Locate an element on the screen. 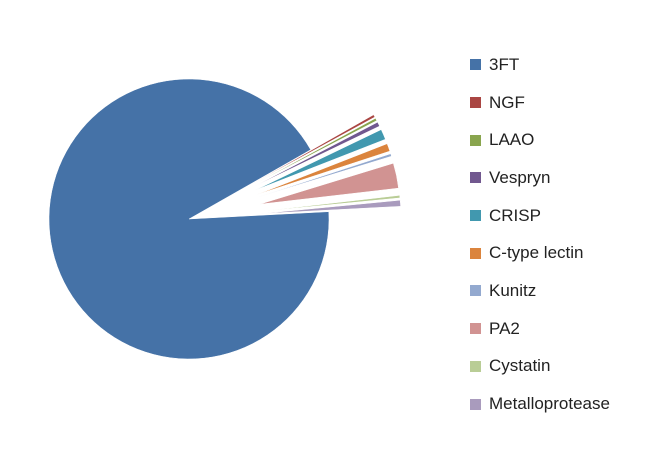 The image size is (651, 450). legend-label: 3FT is located at coordinates (504, 64).